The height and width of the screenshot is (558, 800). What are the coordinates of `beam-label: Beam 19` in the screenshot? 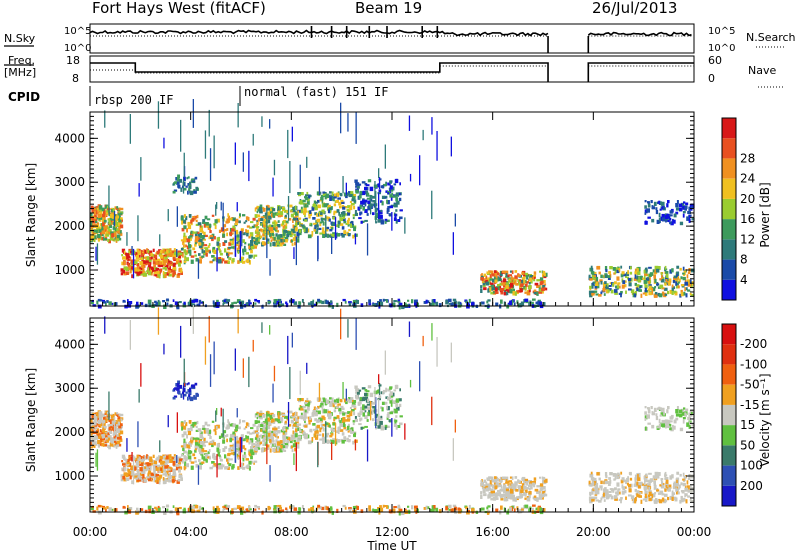 It's located at (388, 8).